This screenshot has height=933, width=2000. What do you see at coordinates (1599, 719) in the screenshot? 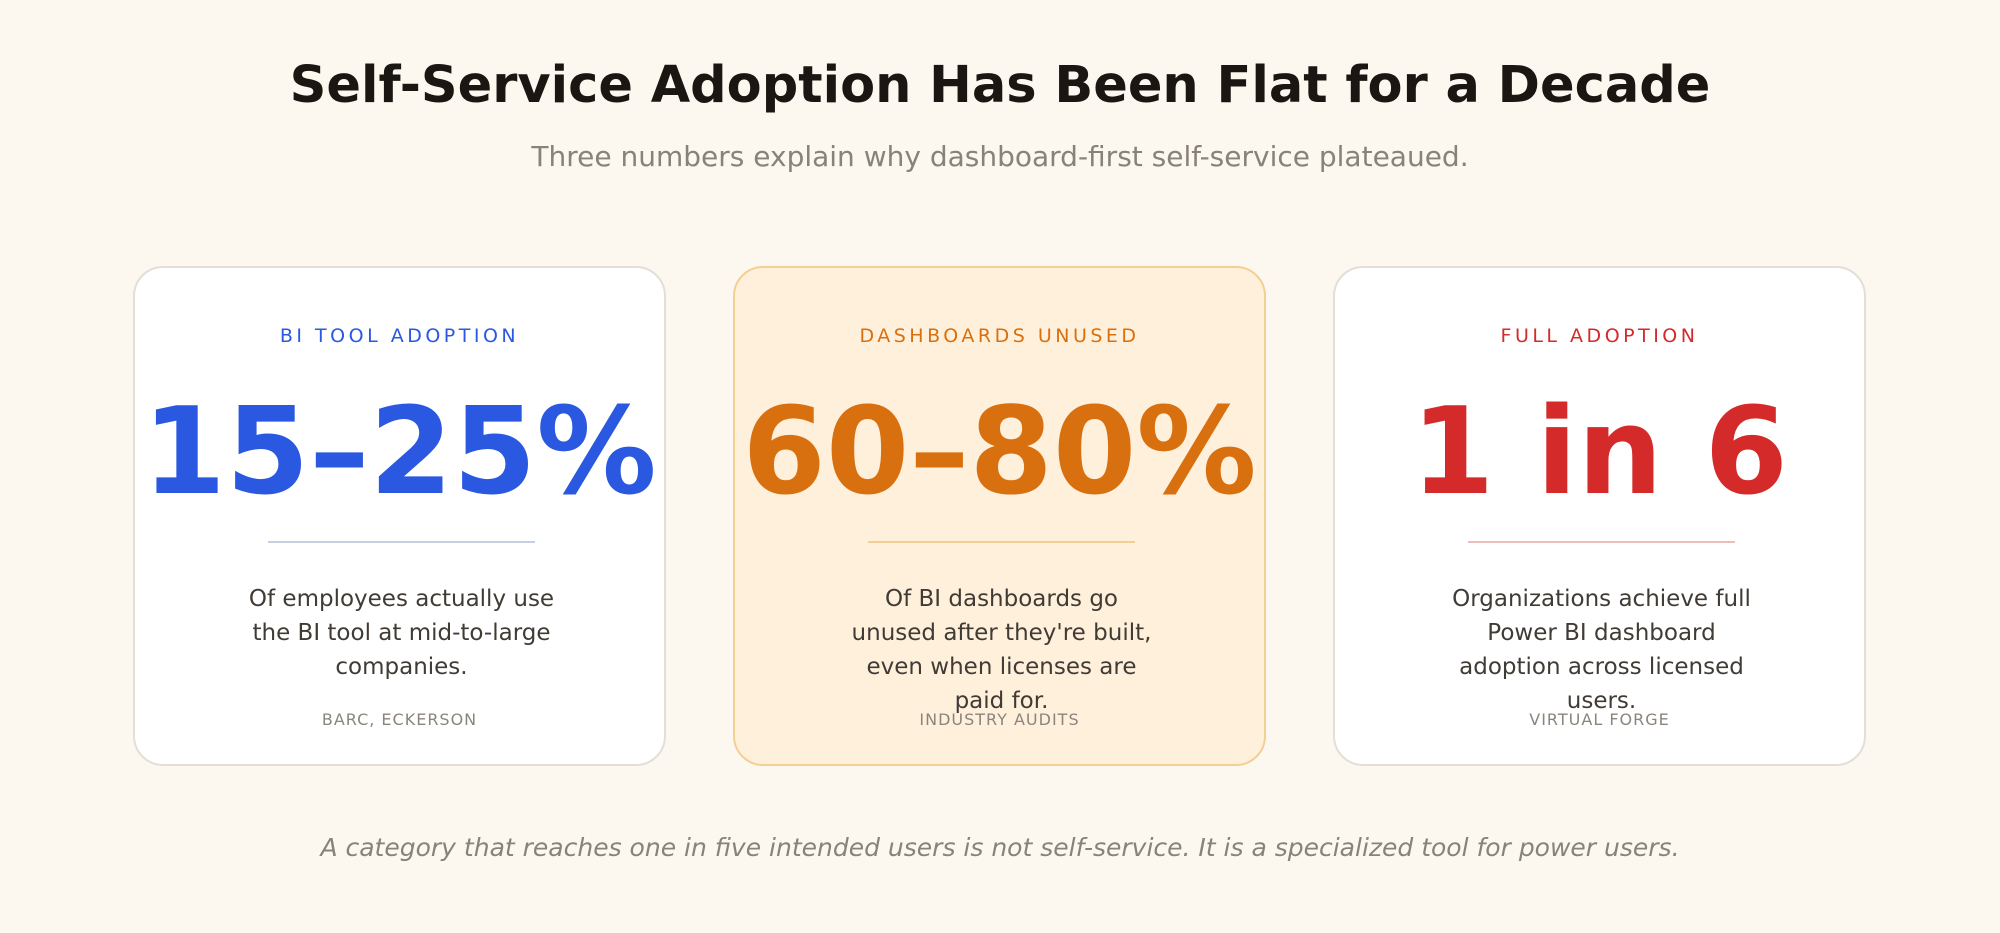
I see `stat-card-source: VIRTUAL FORGE` at bounding box center [1599, 719].